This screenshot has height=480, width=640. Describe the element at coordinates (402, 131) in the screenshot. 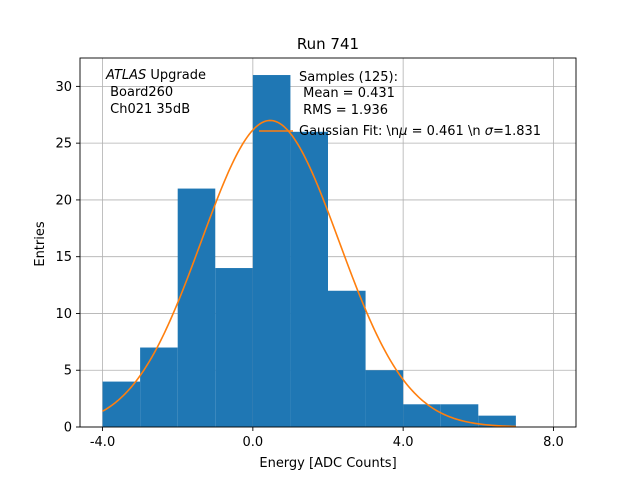

I see `fit-mu-symbol: μ` at that location.